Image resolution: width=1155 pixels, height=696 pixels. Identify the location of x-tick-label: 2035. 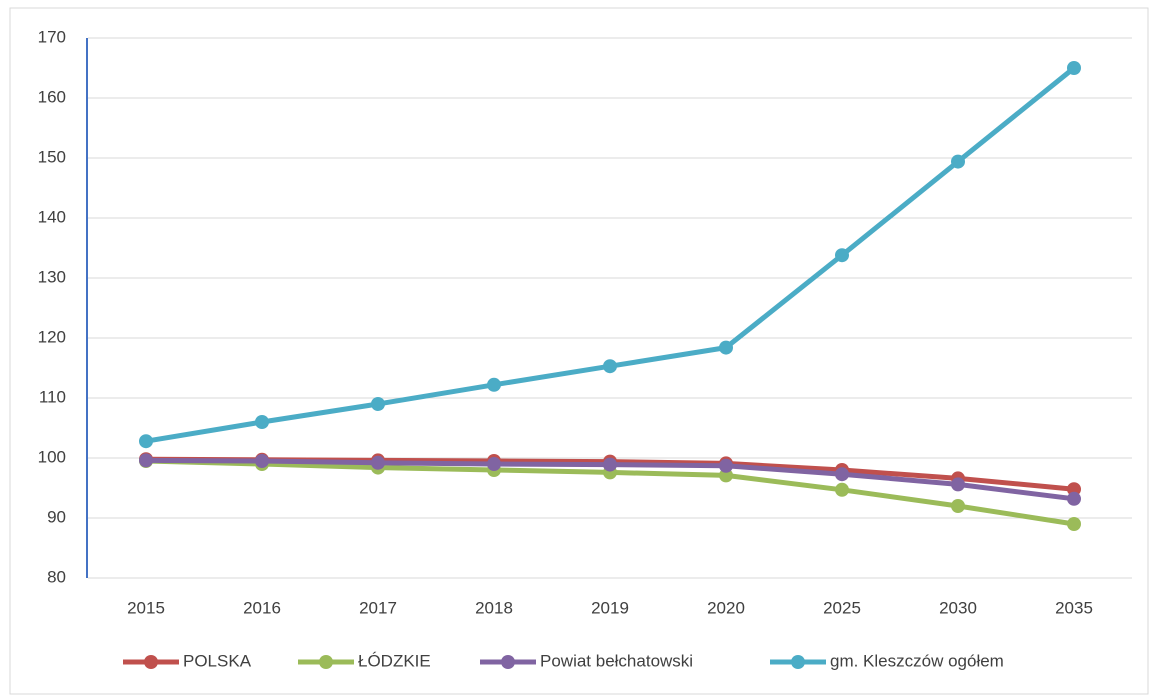
(1074, 607).